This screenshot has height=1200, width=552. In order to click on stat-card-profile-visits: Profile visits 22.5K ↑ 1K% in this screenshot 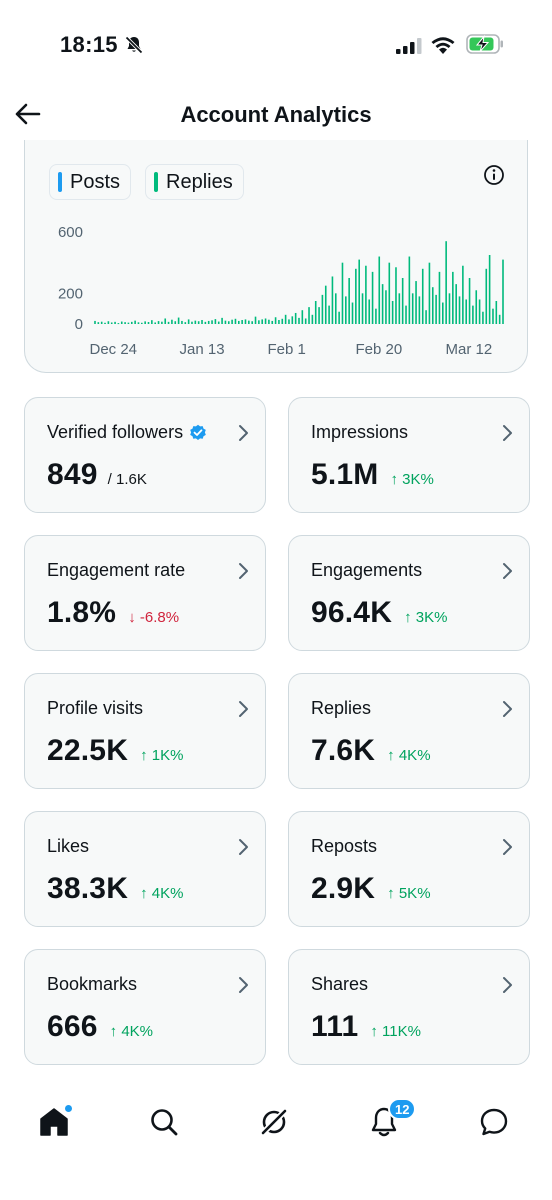, I will do `click(145, 731)`.